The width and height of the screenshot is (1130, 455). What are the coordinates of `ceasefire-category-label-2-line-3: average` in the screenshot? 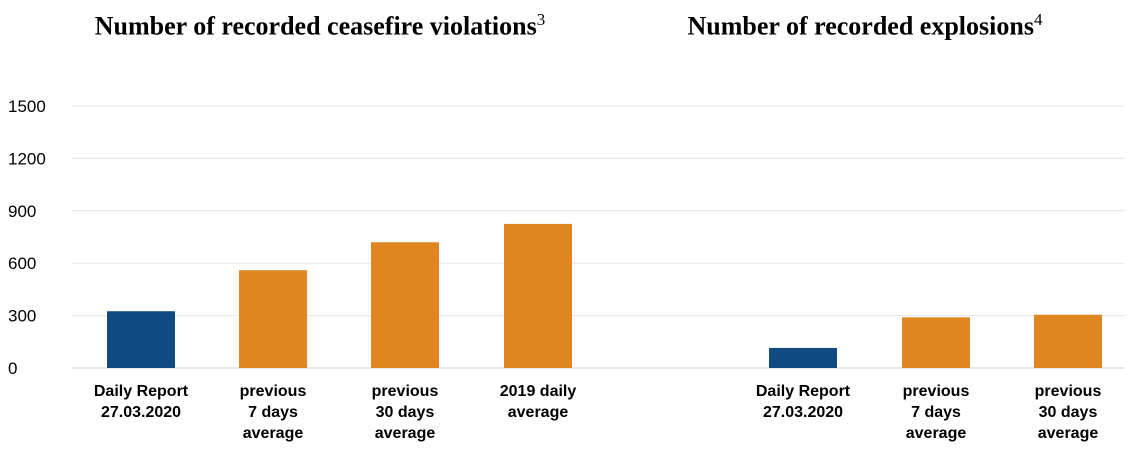 It's located at (273, 433).